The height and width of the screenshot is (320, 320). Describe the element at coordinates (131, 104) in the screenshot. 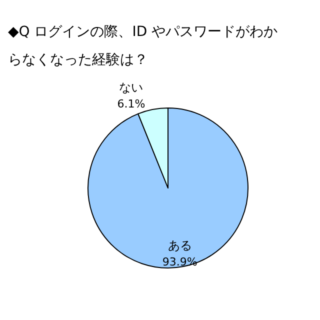

I see `data-label: 6.1%` at that location.